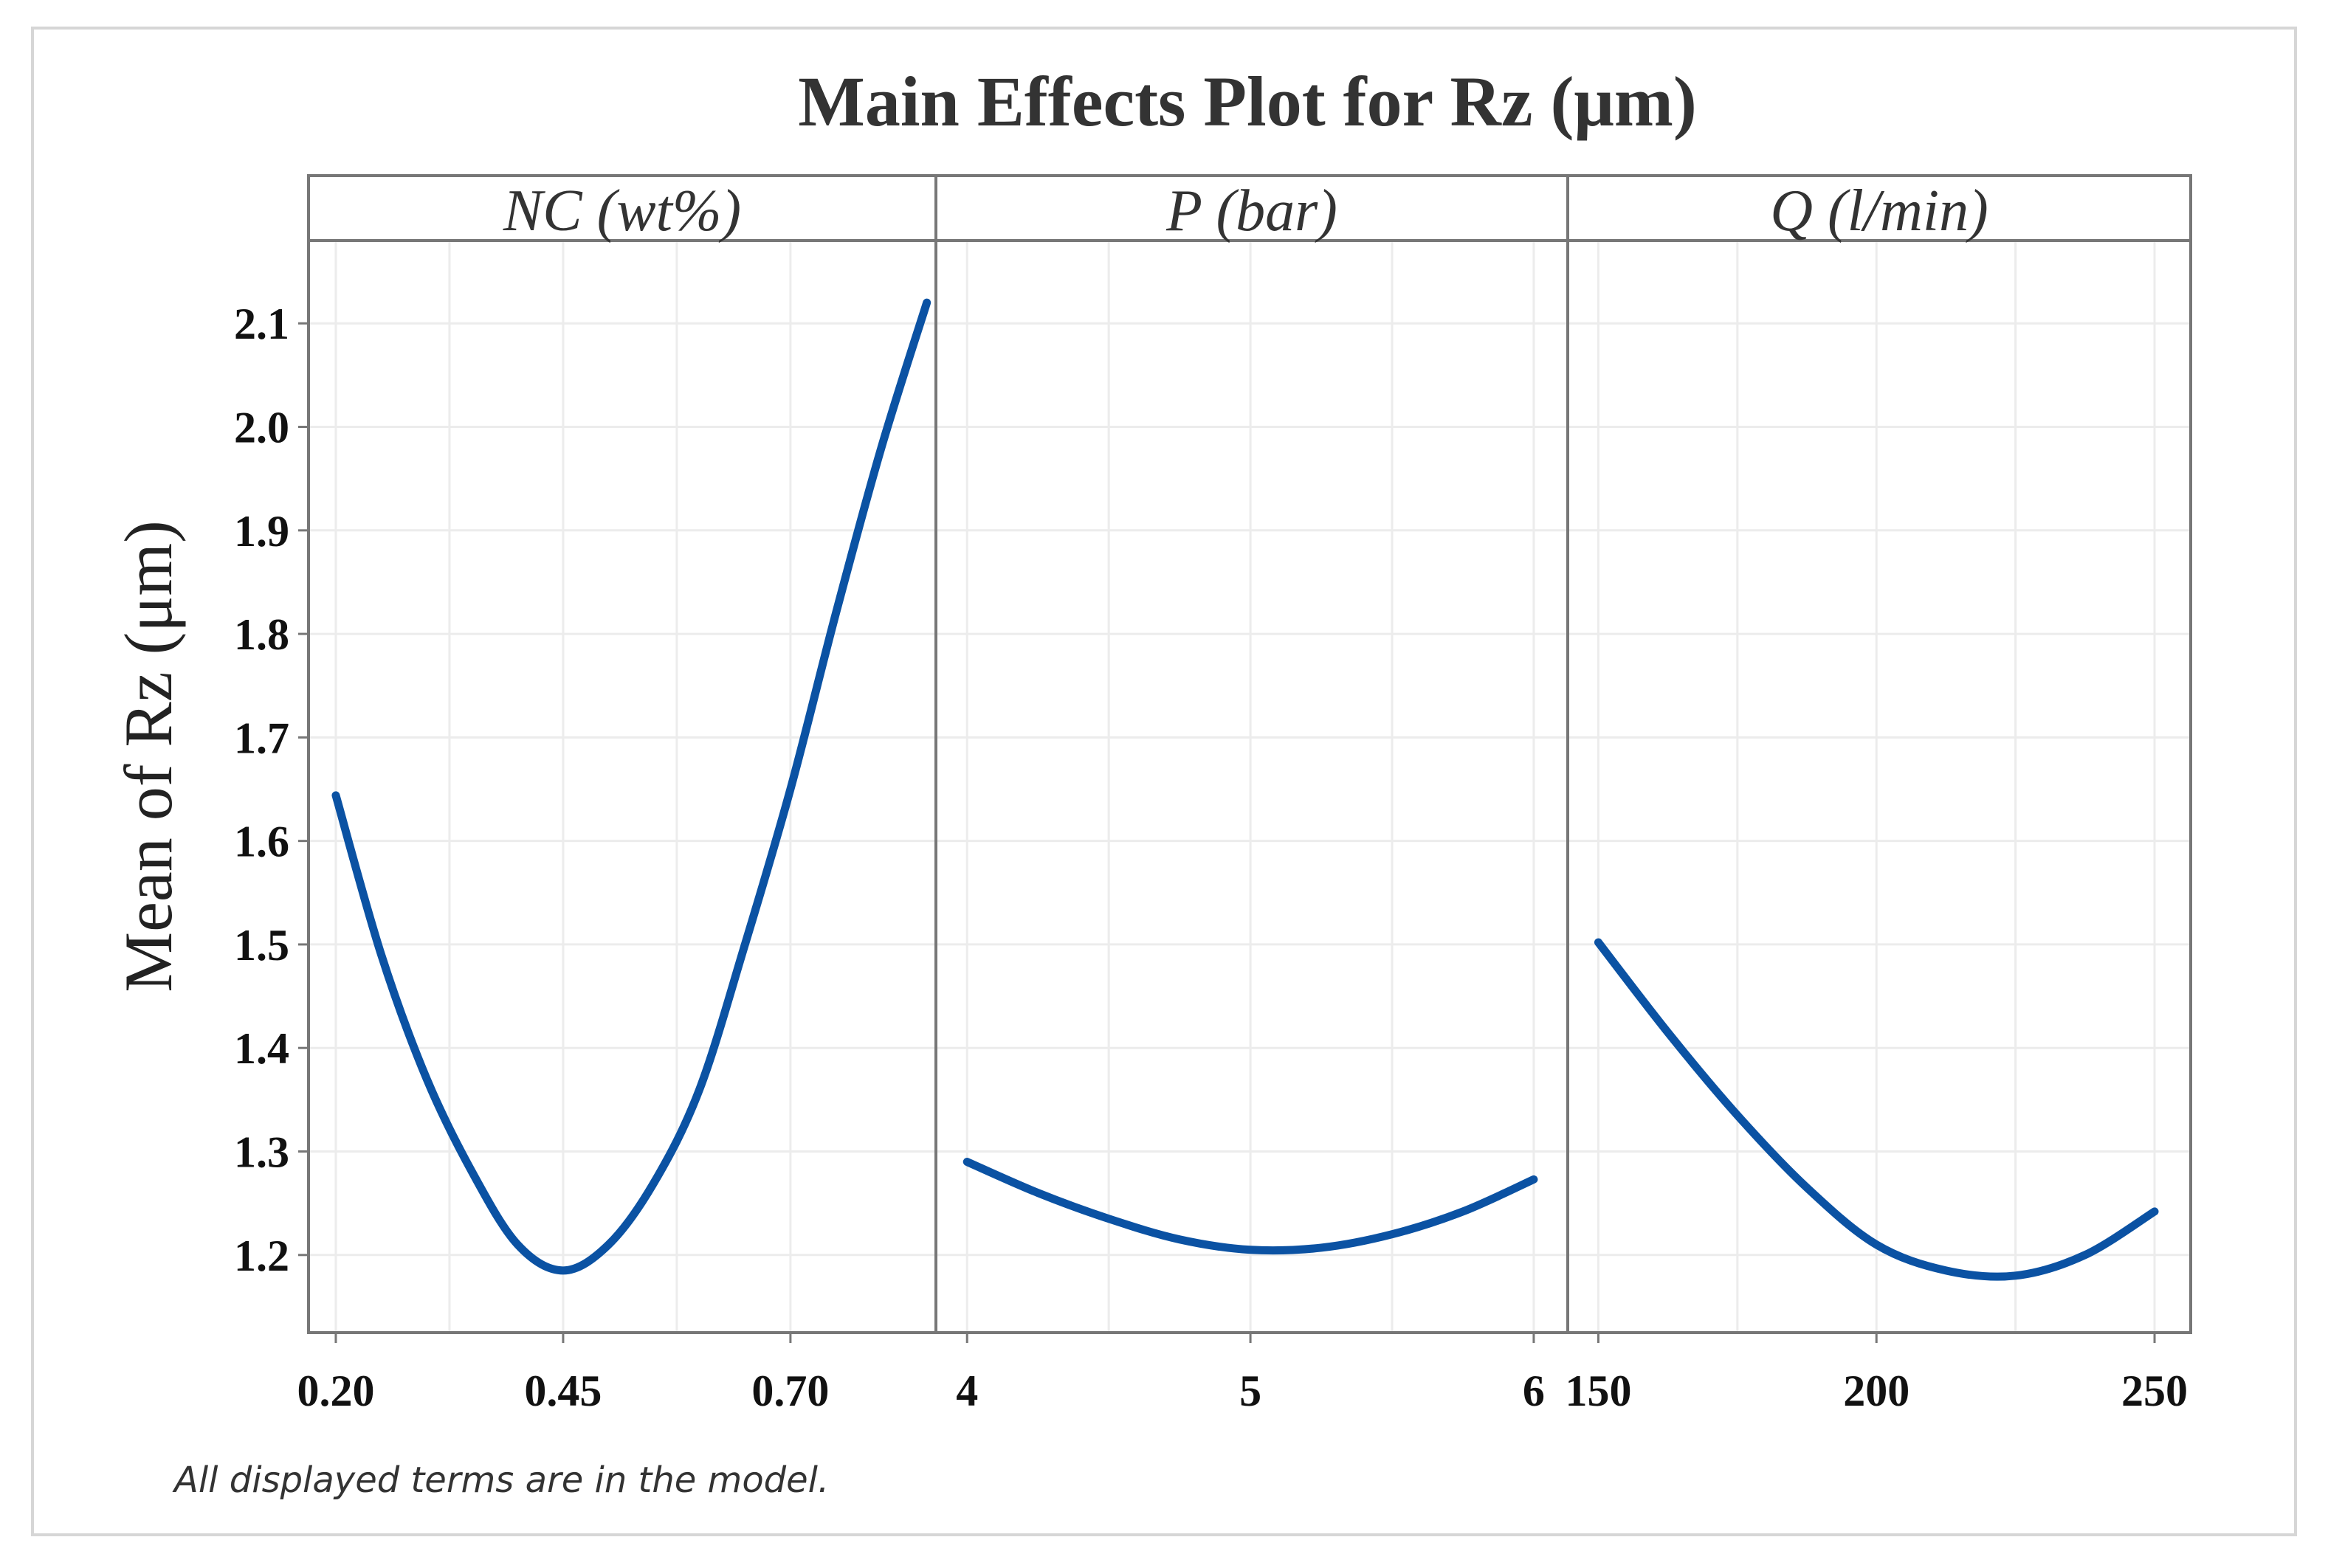 This screenshot has width=2328, height=1568. Describe the element at coordinates (261, 324) in the screenshot. I see `y-tick-label: 2.1` at that location.